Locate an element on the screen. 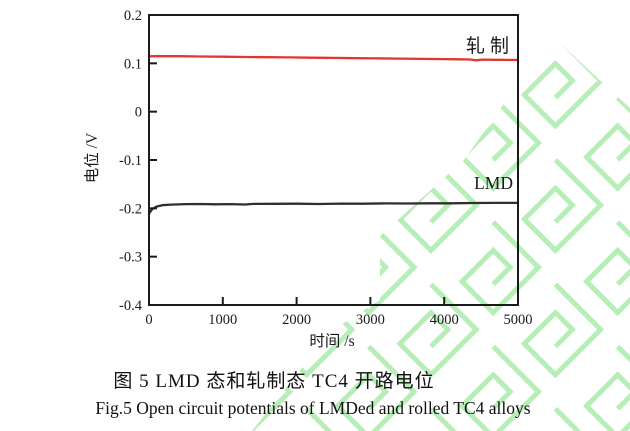 Image resolution: width=630 pixels, height=431 pixels. x-tick-label: 2000 is located at coordinates (296, 320).